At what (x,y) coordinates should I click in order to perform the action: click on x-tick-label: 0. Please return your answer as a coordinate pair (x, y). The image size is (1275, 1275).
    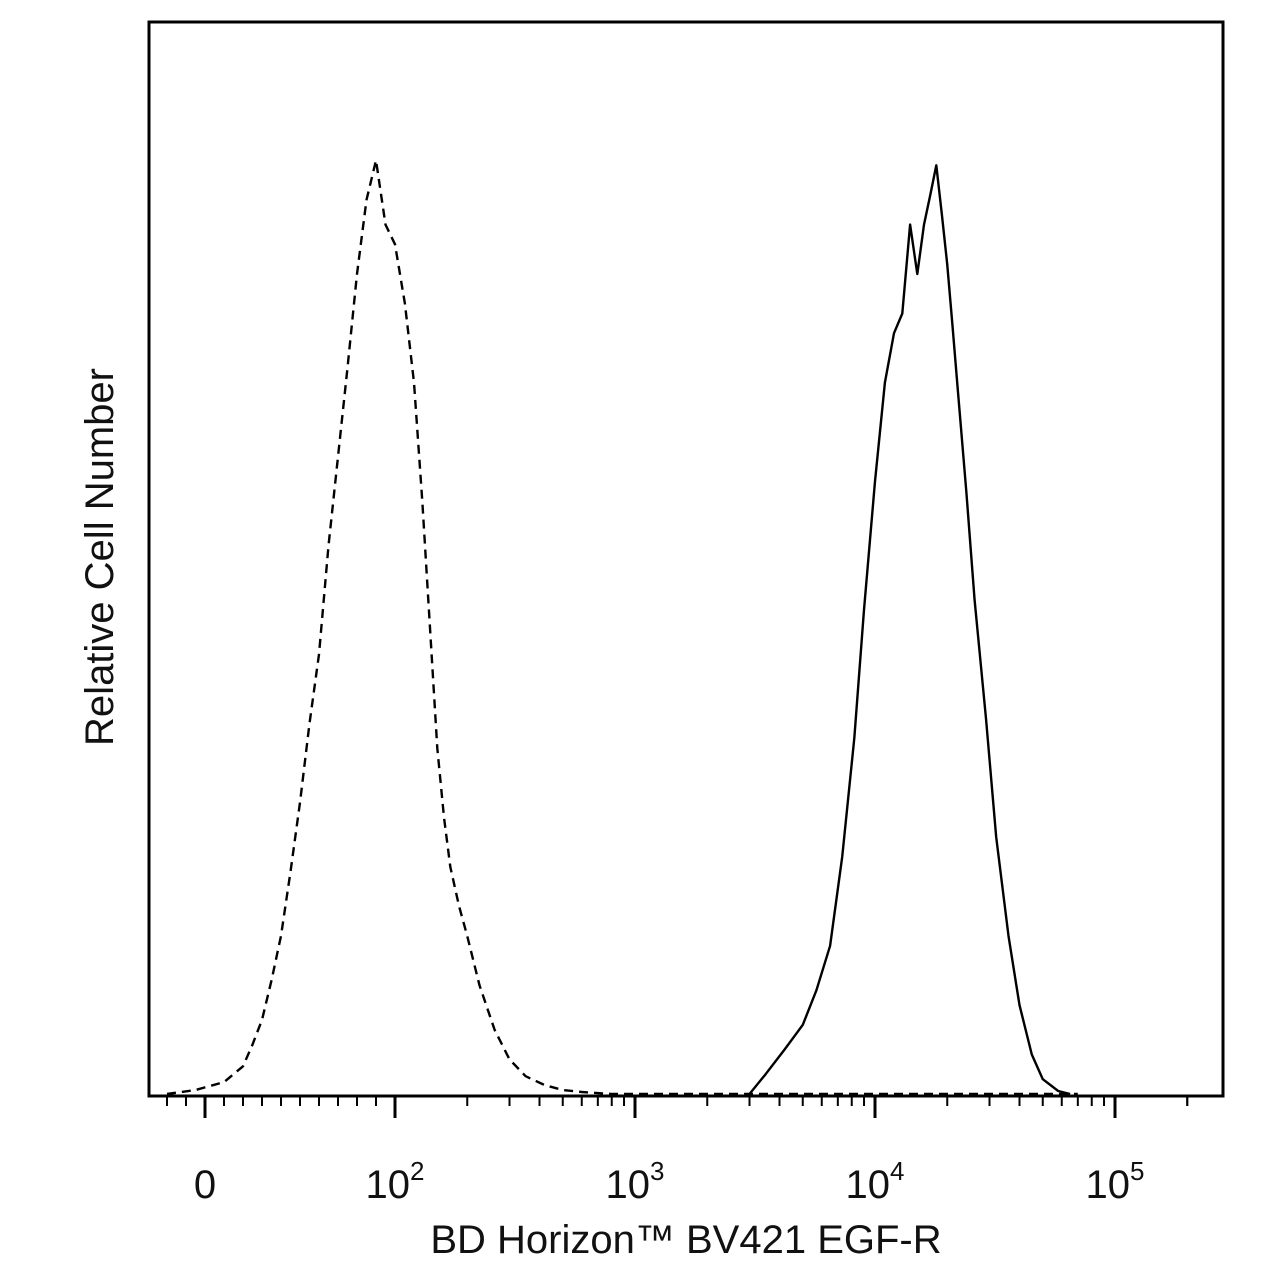
    Looking at the image, I should click on (205, 1185).